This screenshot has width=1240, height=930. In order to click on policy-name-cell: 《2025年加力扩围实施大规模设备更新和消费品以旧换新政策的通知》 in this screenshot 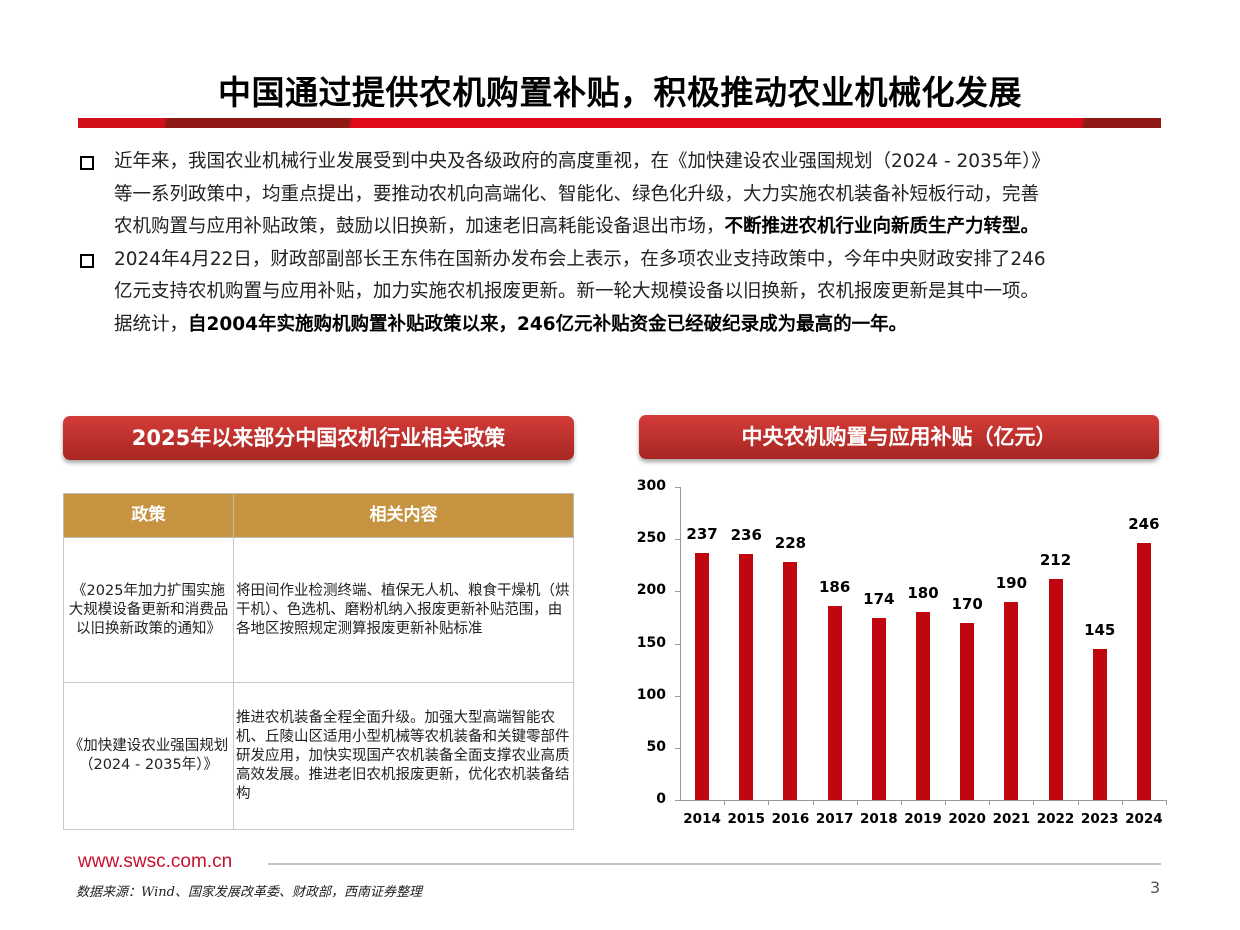, I will do `click(148, 610)`.